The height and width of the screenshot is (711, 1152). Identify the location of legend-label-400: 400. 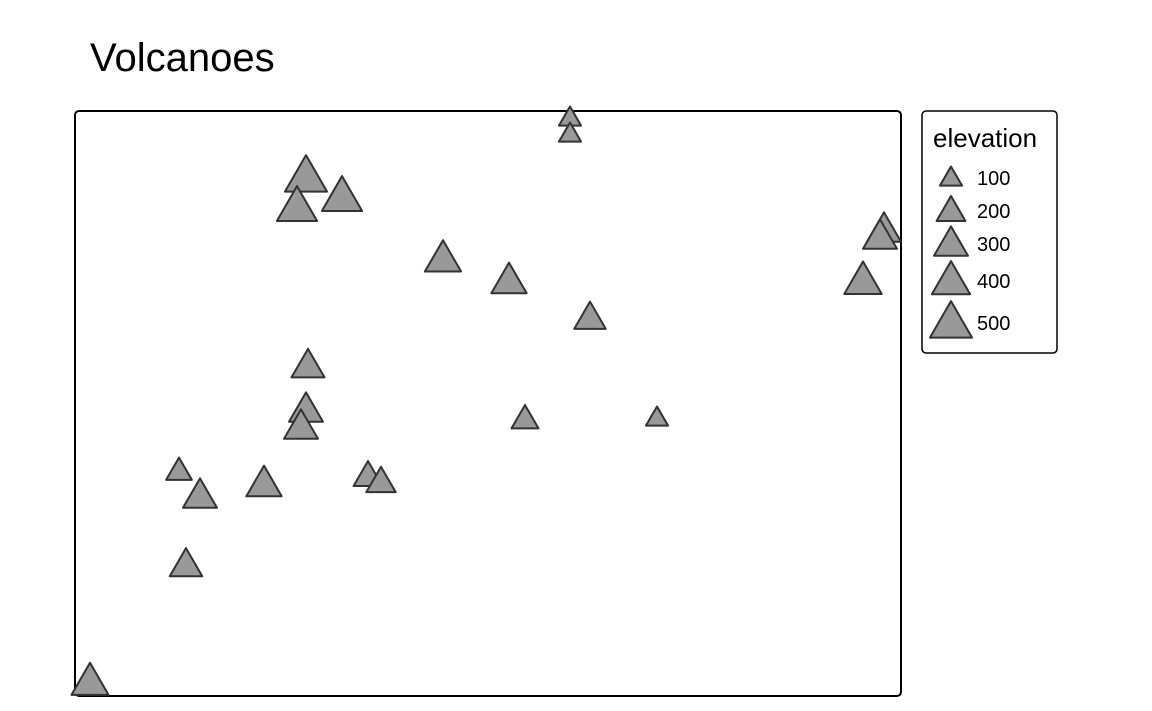
(993, 282).